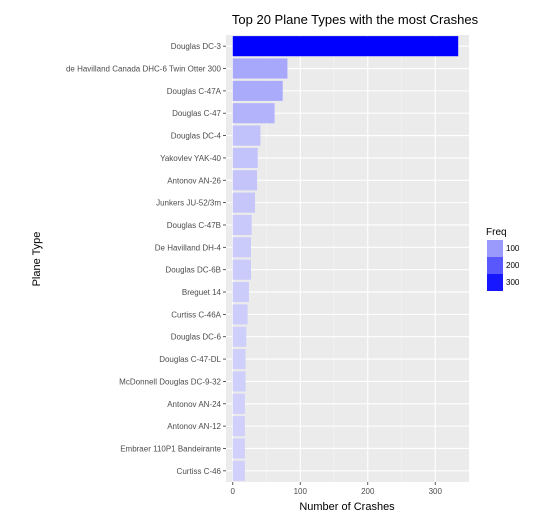 This screenshot has height=520, width=546. Describe the element at coordinates (170, 448) in the screenshot. I see `y-tick-label: Embraer 110P1 Bandeirante` at that location.